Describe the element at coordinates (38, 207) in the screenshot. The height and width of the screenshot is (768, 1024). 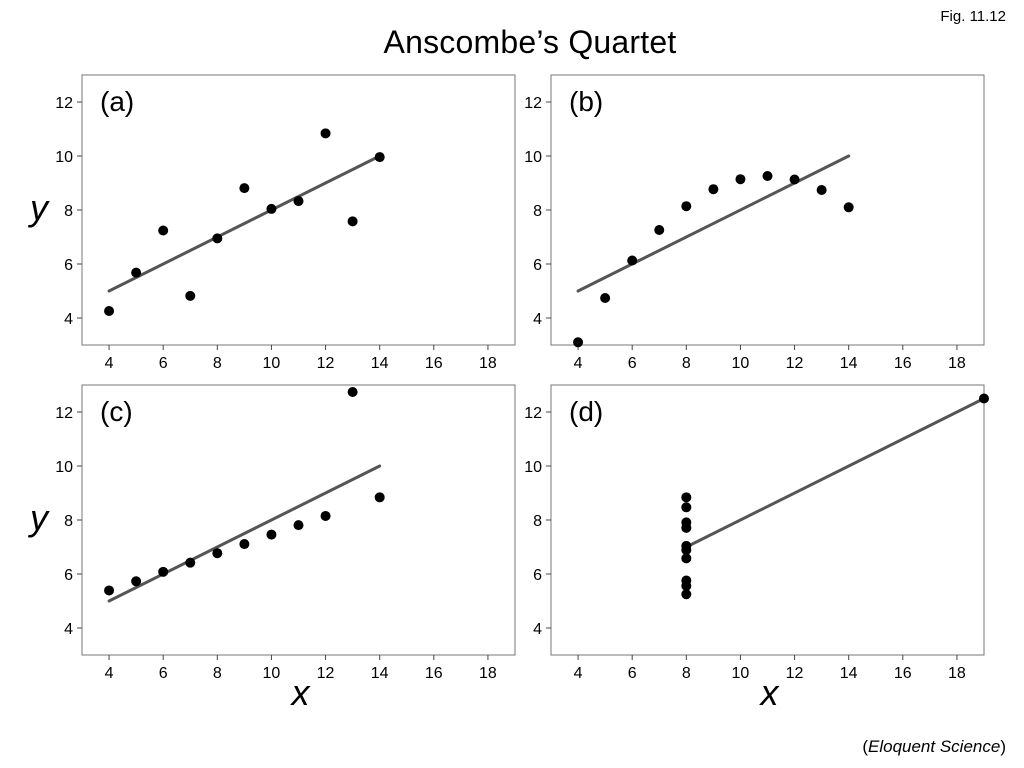
I see `y-axis-label: y` at that location.